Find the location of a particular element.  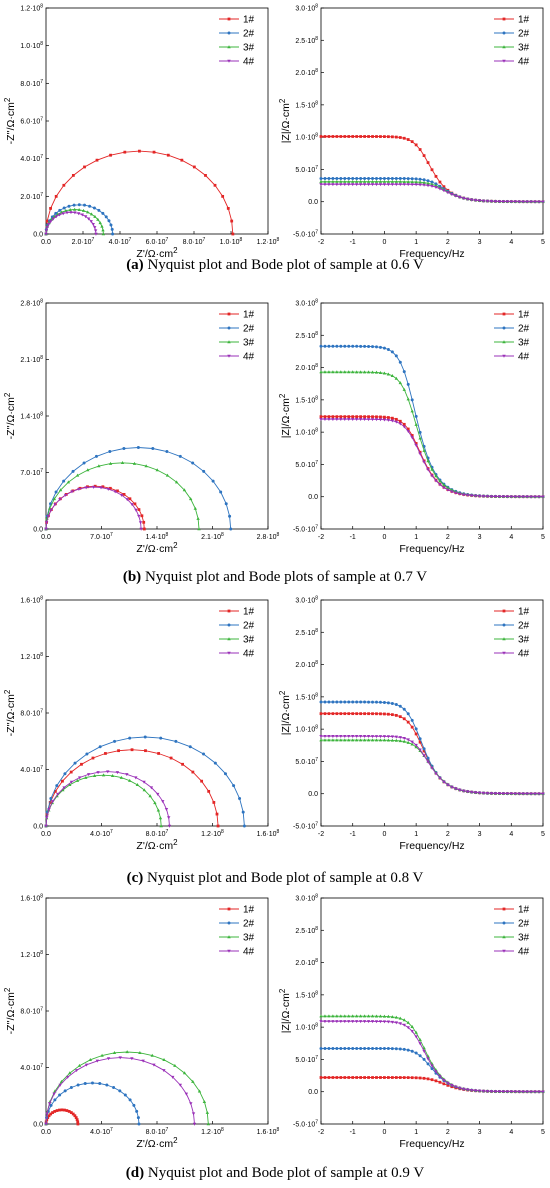

x-tick-label: 4 is located at coordinates (511, 834).